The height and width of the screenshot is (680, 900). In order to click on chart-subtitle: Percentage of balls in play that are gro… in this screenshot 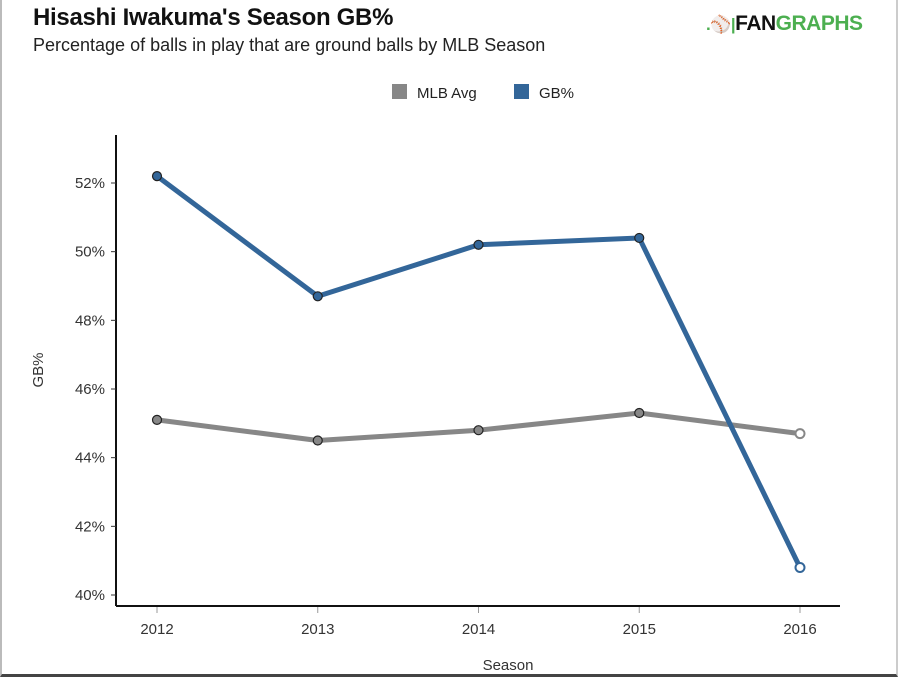, I will do `click(289, 45)`.